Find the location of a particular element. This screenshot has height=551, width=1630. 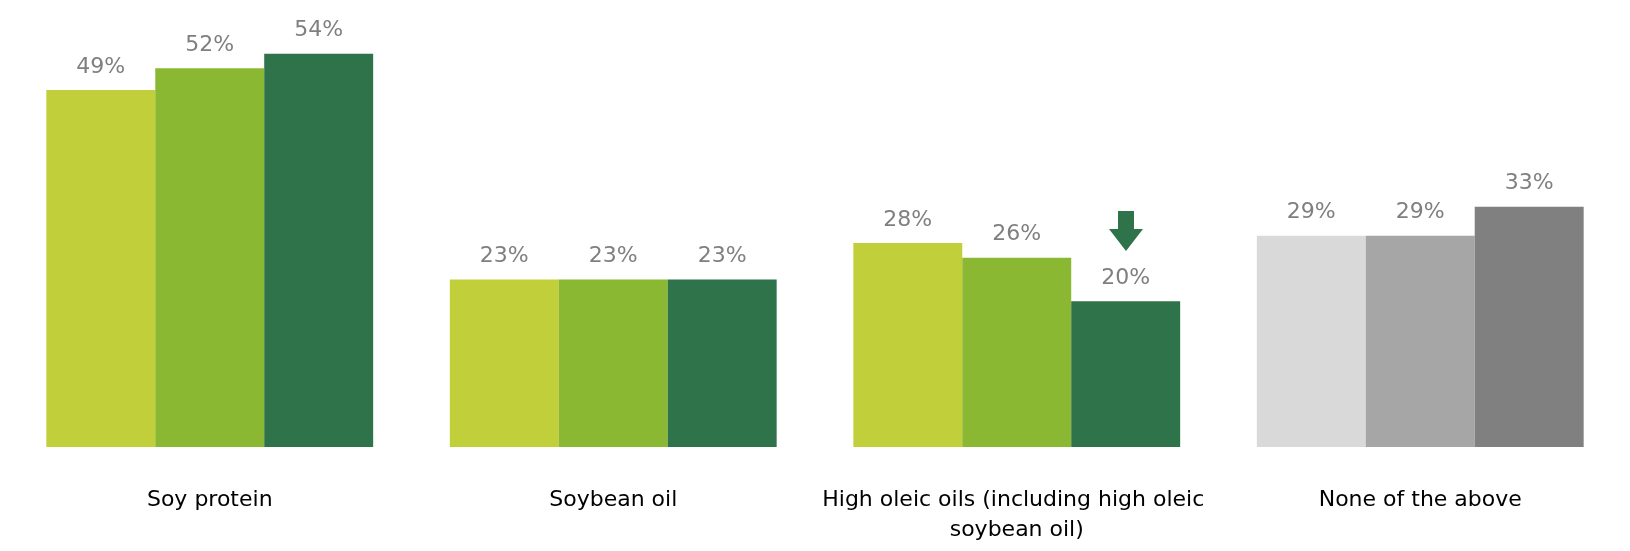

data-label: 26% is located at coordinates (1017, 233).